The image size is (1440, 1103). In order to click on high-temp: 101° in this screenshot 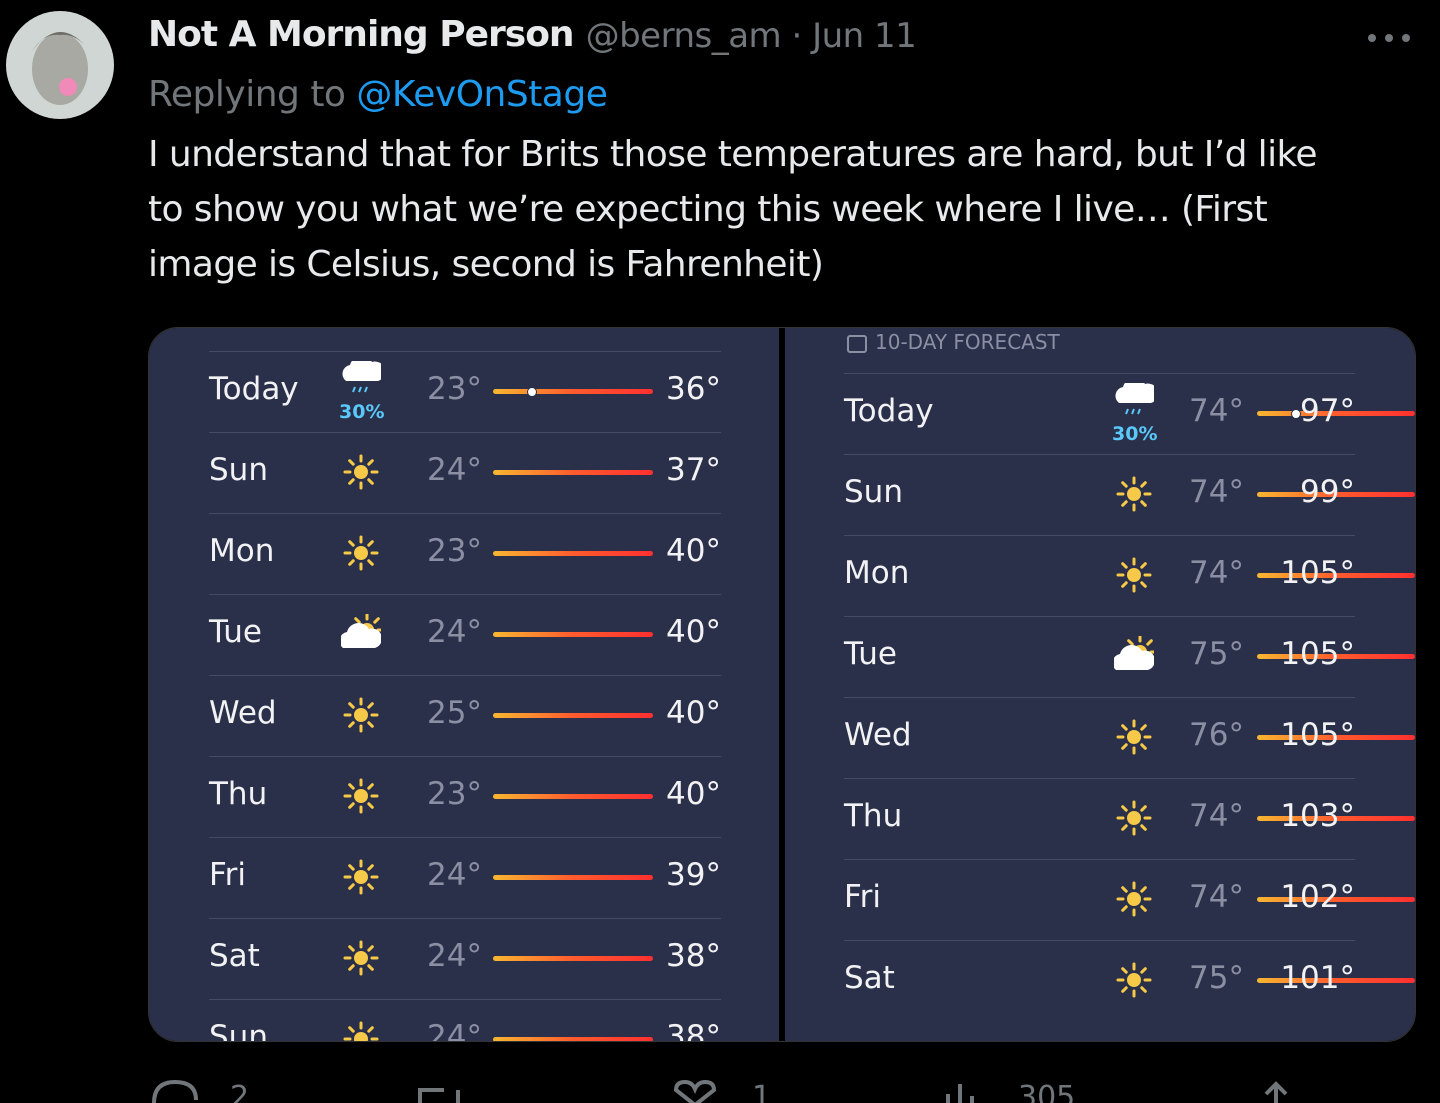, I will do `click(1317, 978)`.